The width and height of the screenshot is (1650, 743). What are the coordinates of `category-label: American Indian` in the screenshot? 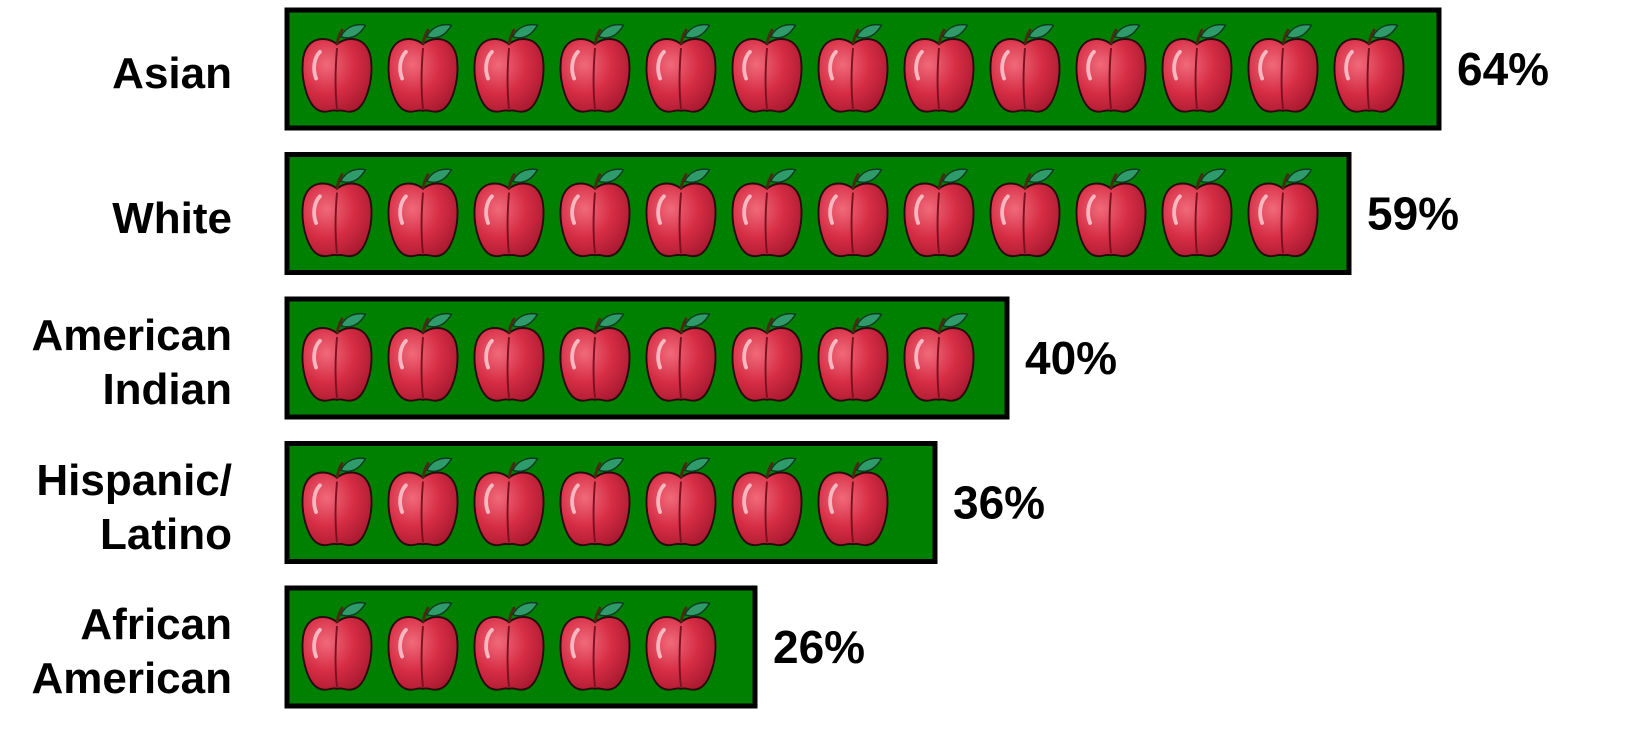 It's located at (131, 362).